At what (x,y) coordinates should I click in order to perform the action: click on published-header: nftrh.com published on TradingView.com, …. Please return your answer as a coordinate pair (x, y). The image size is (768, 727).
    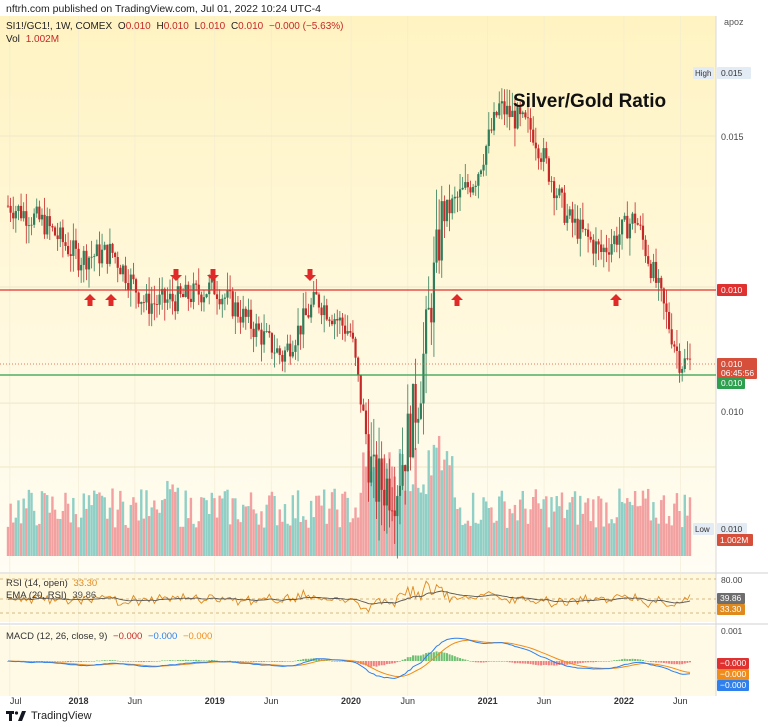
    Looking at the image, I should click on (163, 9).